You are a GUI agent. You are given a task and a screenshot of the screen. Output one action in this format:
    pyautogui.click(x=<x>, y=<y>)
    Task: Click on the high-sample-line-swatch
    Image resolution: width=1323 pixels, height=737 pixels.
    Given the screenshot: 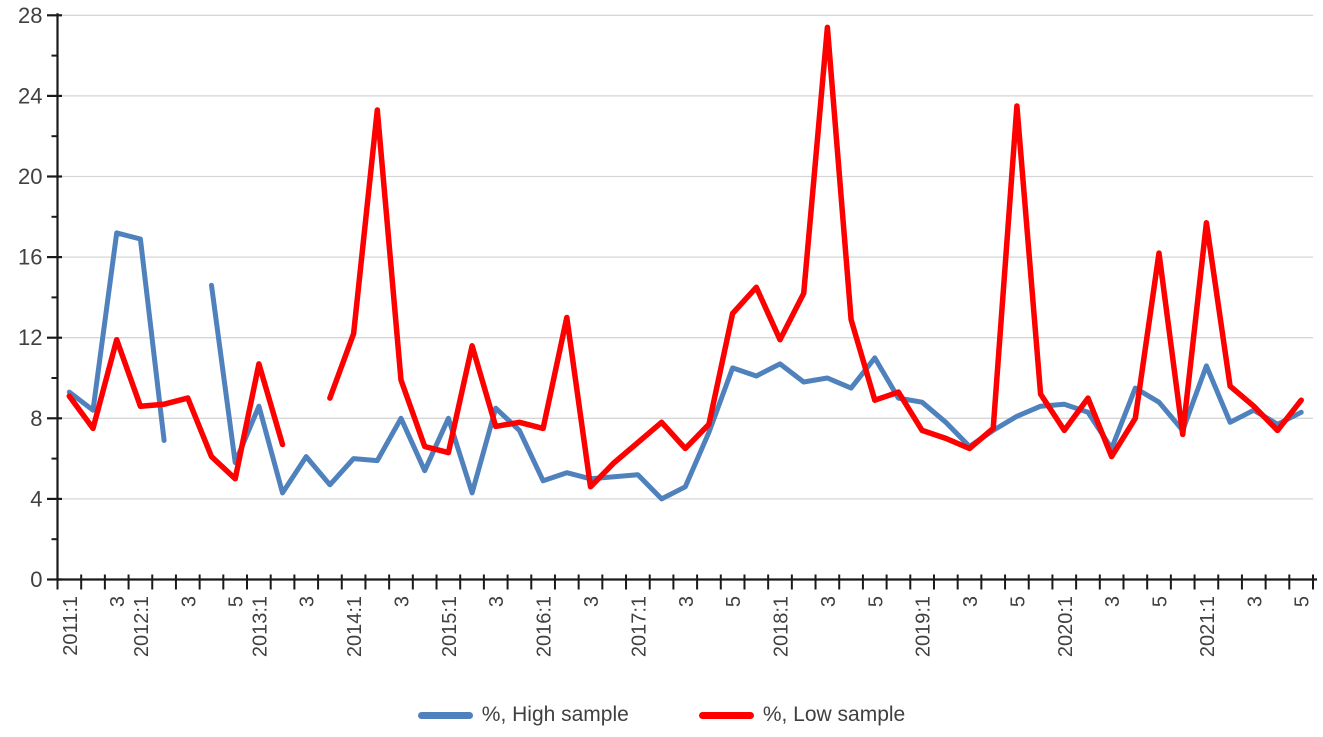 What is the action you would take?
    pyautogui.click(x=445, y=715)
    